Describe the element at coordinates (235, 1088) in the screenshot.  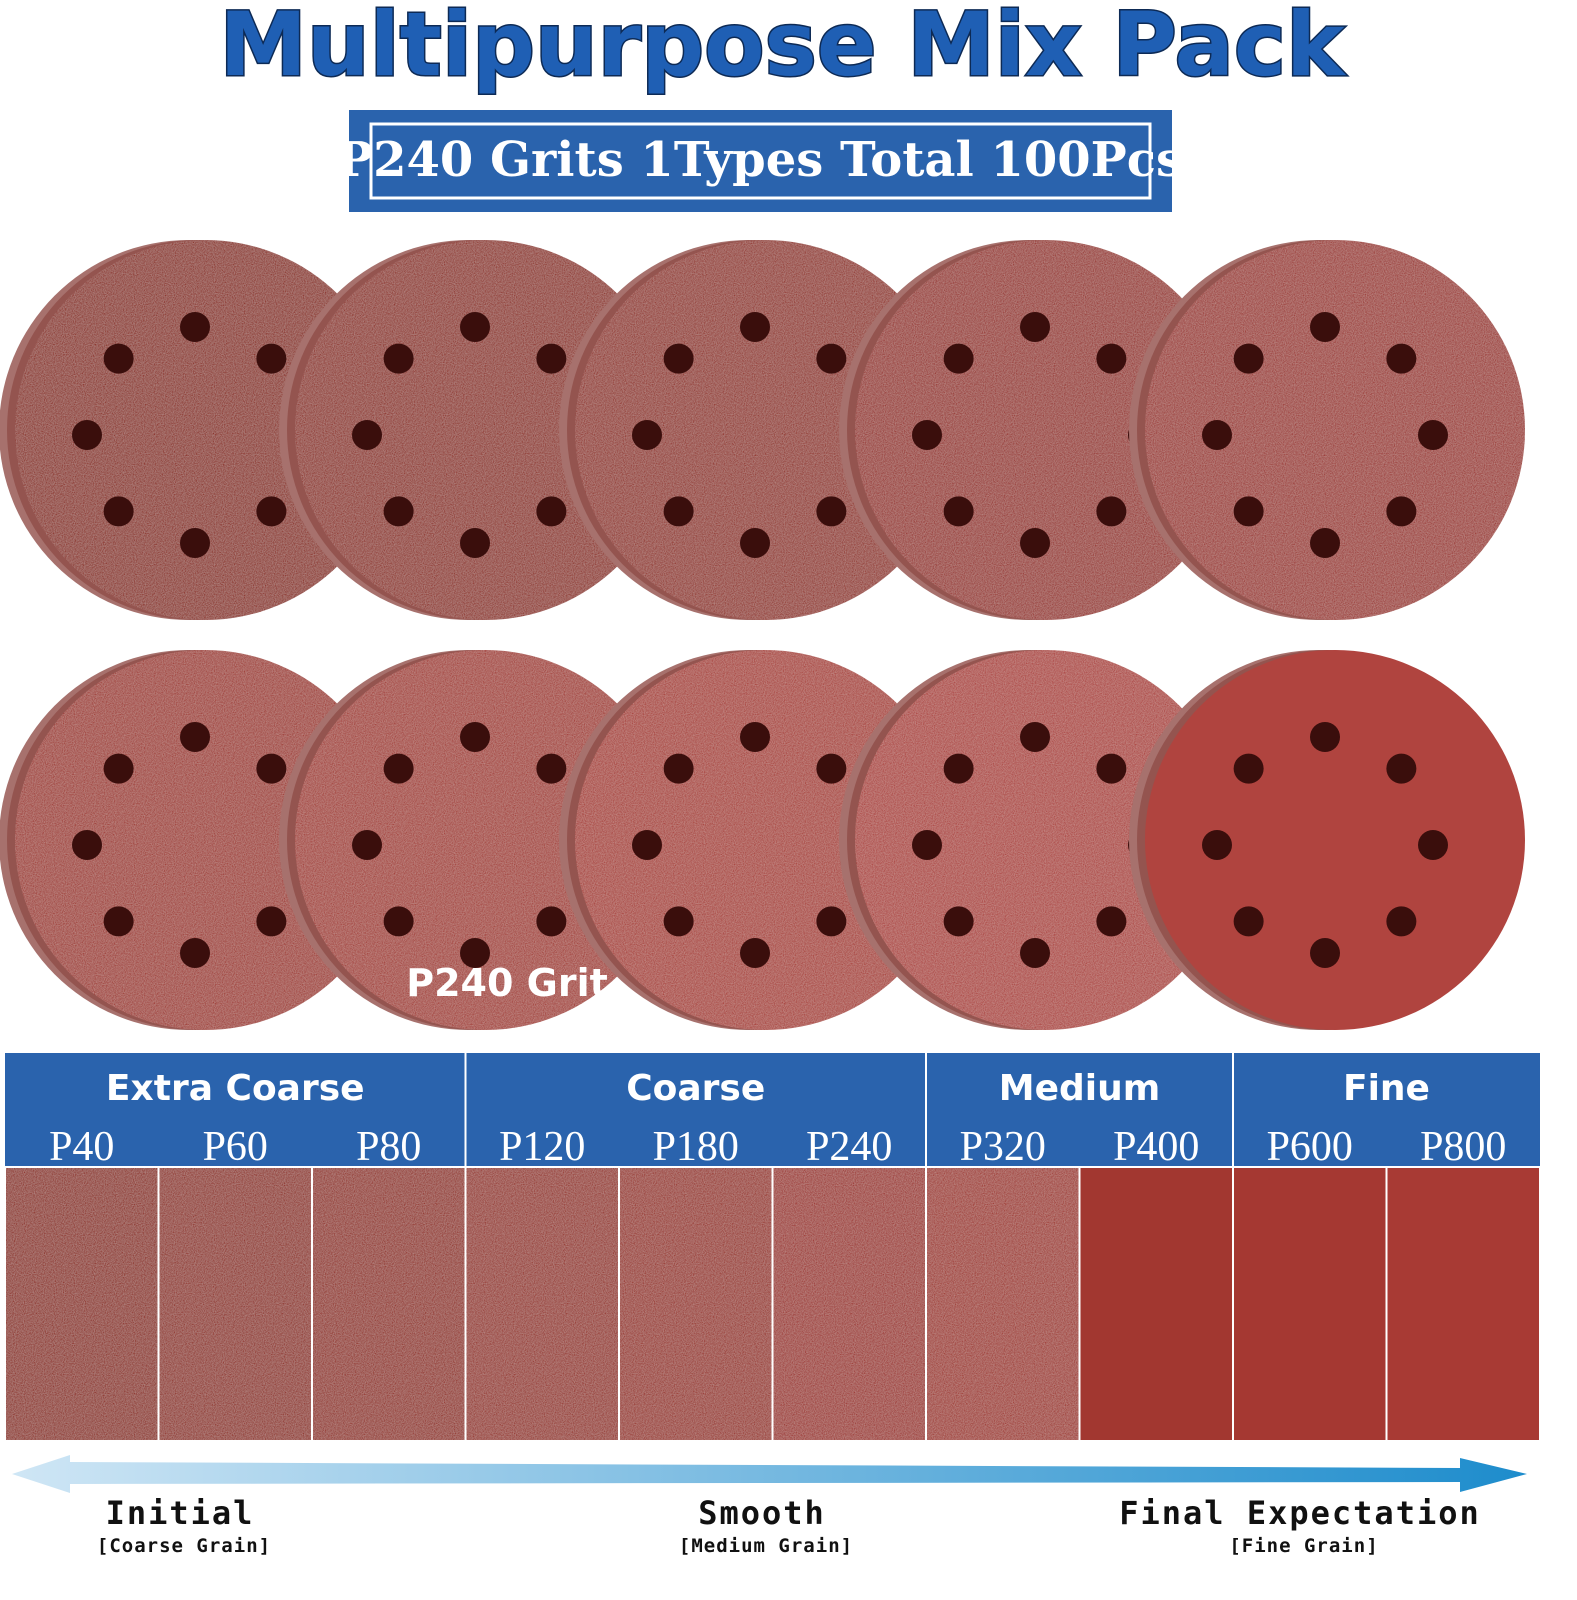
I see `group-name: Extra Coarse` at that location.